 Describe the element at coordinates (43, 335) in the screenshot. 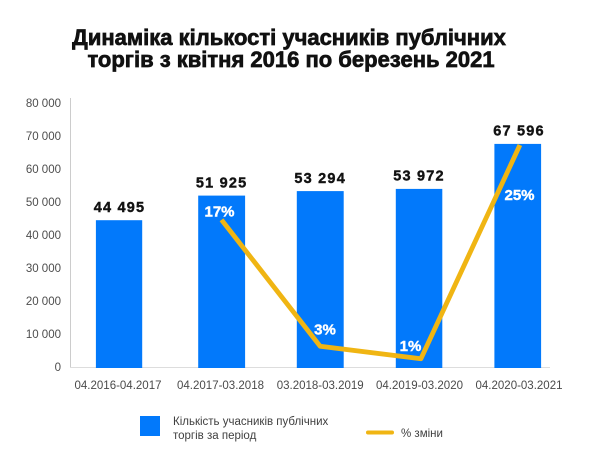

I see `svg-text: 10 000` at that location.